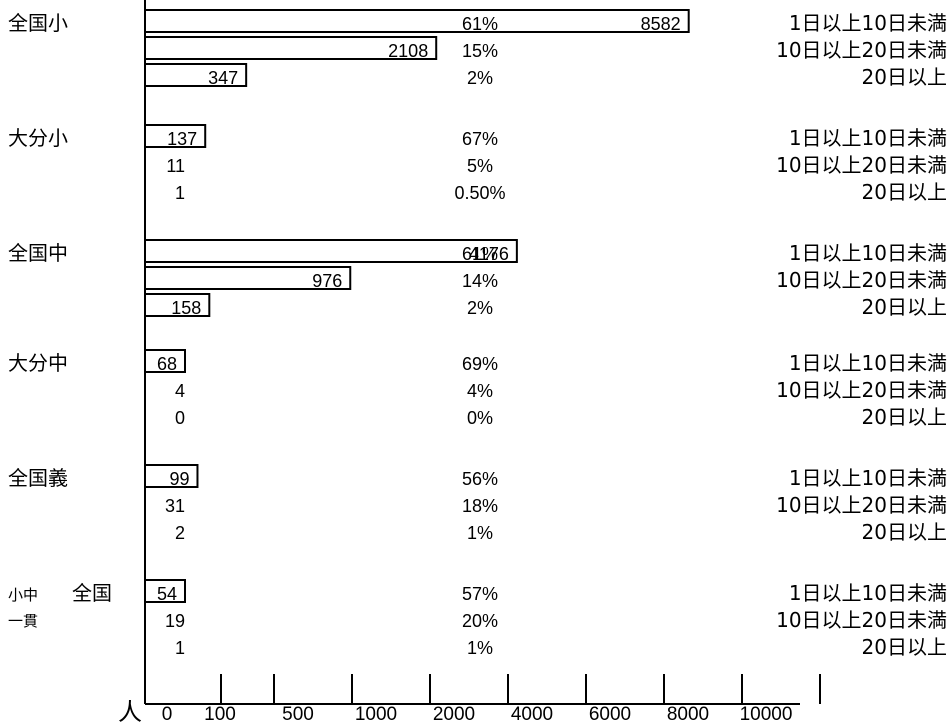 The image size is (947, 722). Describe the element at coordinates (23, 595) in the screenshot. I see `group-sublabel: 小中` at that location.